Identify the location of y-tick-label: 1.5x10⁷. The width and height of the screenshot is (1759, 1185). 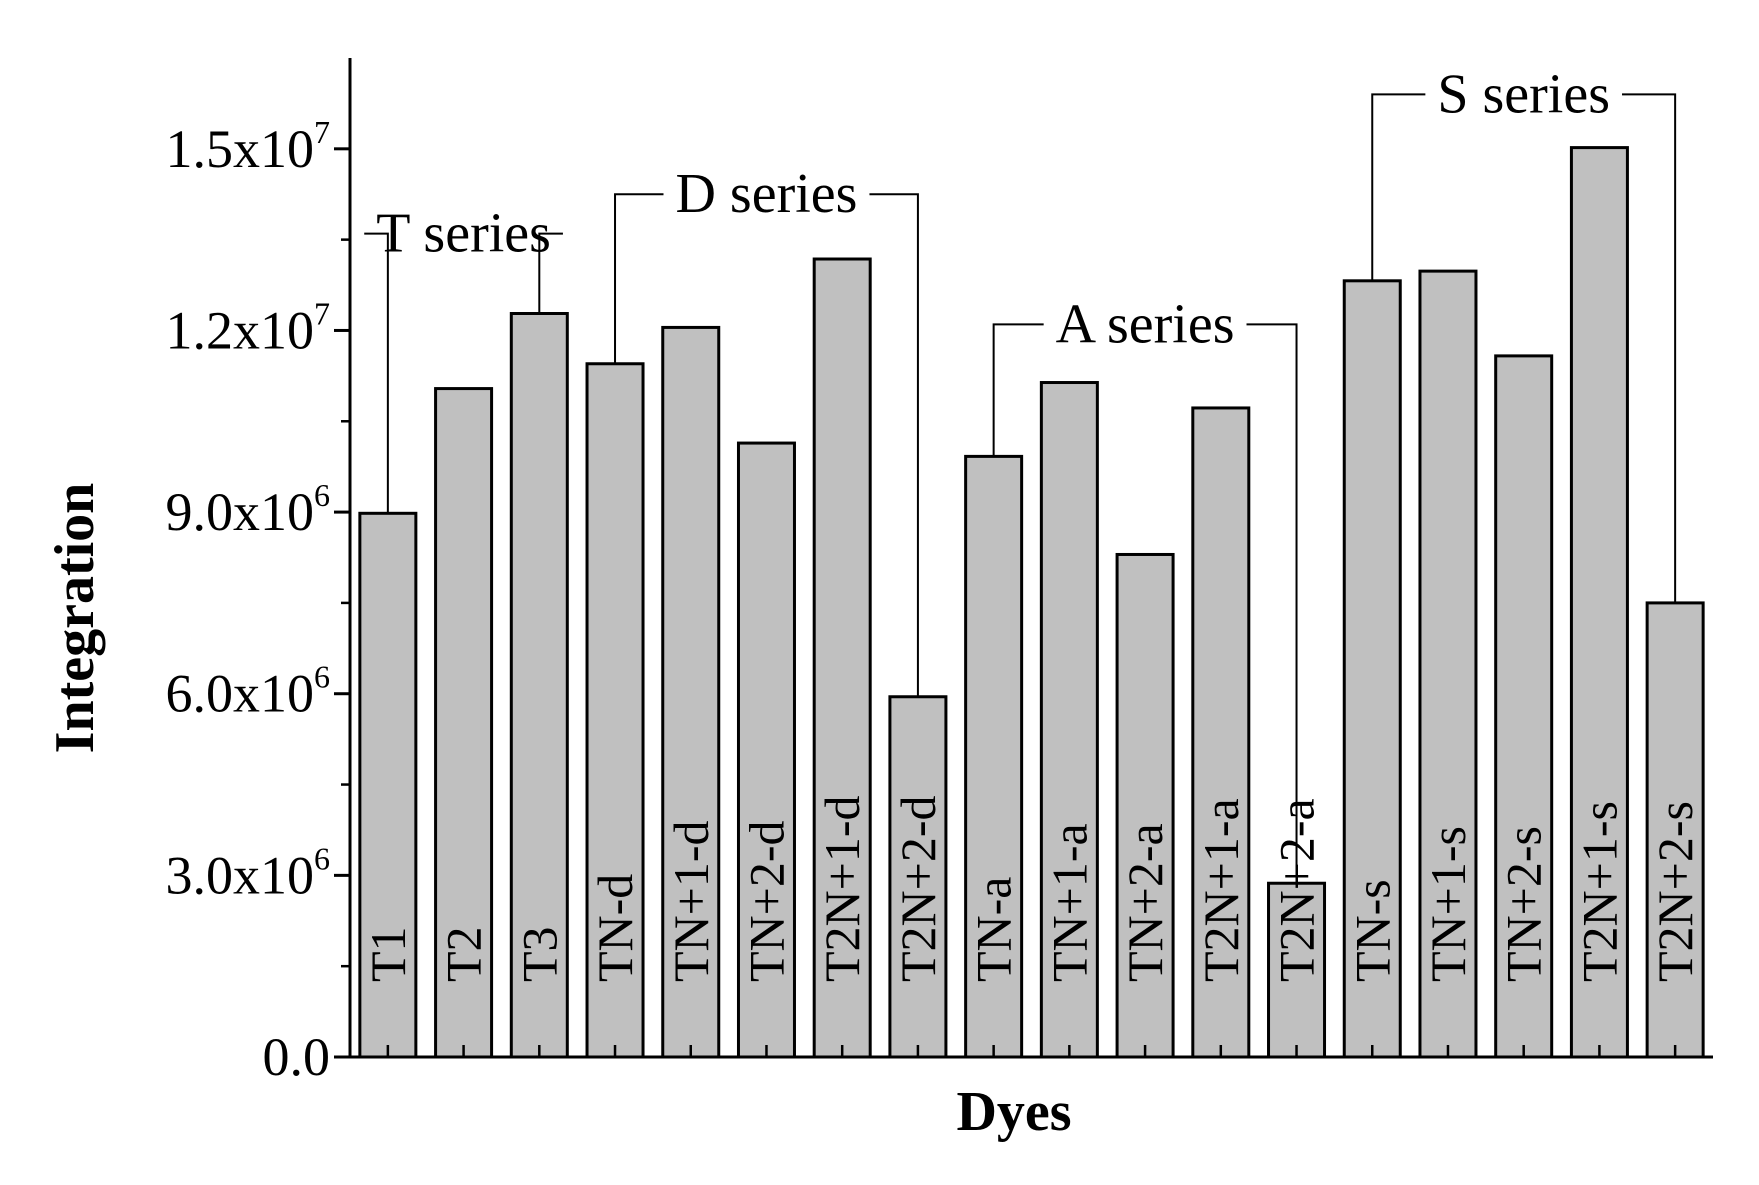
(248, 146).